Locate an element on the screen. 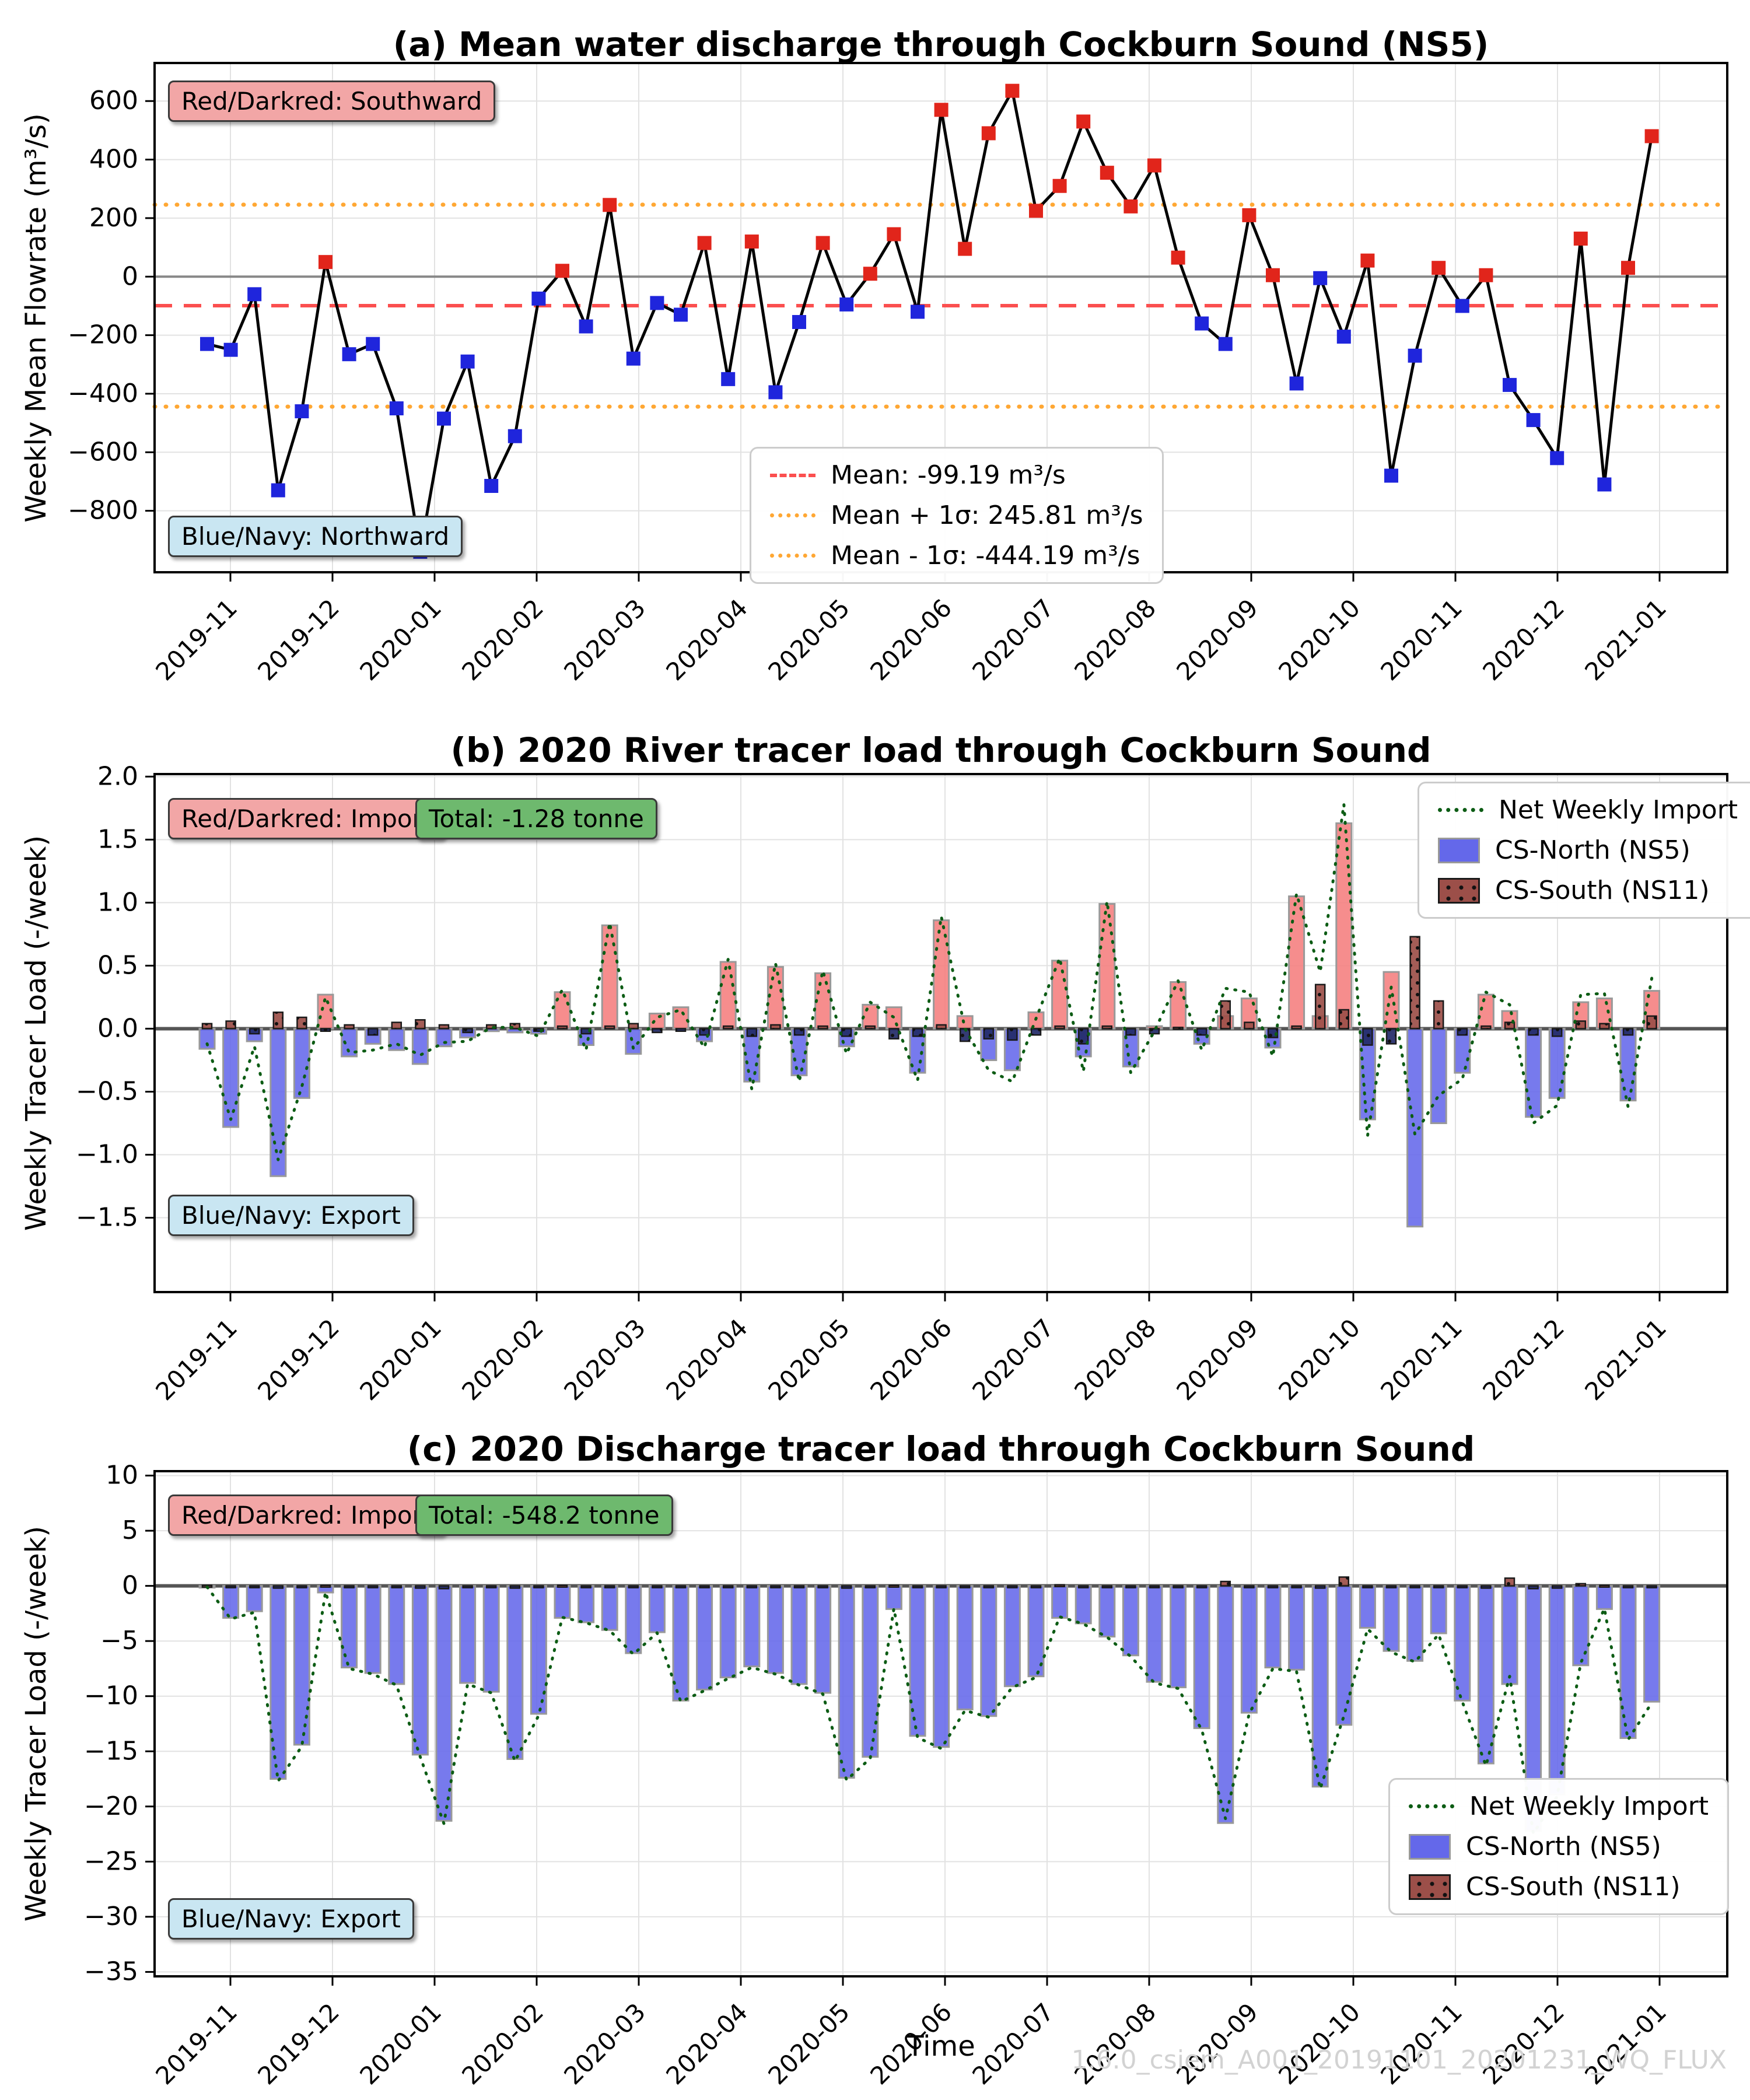 This screenshot has width=1750, height=2100. y-tick-label: −1.5 is located at coordinates (107, 1218).